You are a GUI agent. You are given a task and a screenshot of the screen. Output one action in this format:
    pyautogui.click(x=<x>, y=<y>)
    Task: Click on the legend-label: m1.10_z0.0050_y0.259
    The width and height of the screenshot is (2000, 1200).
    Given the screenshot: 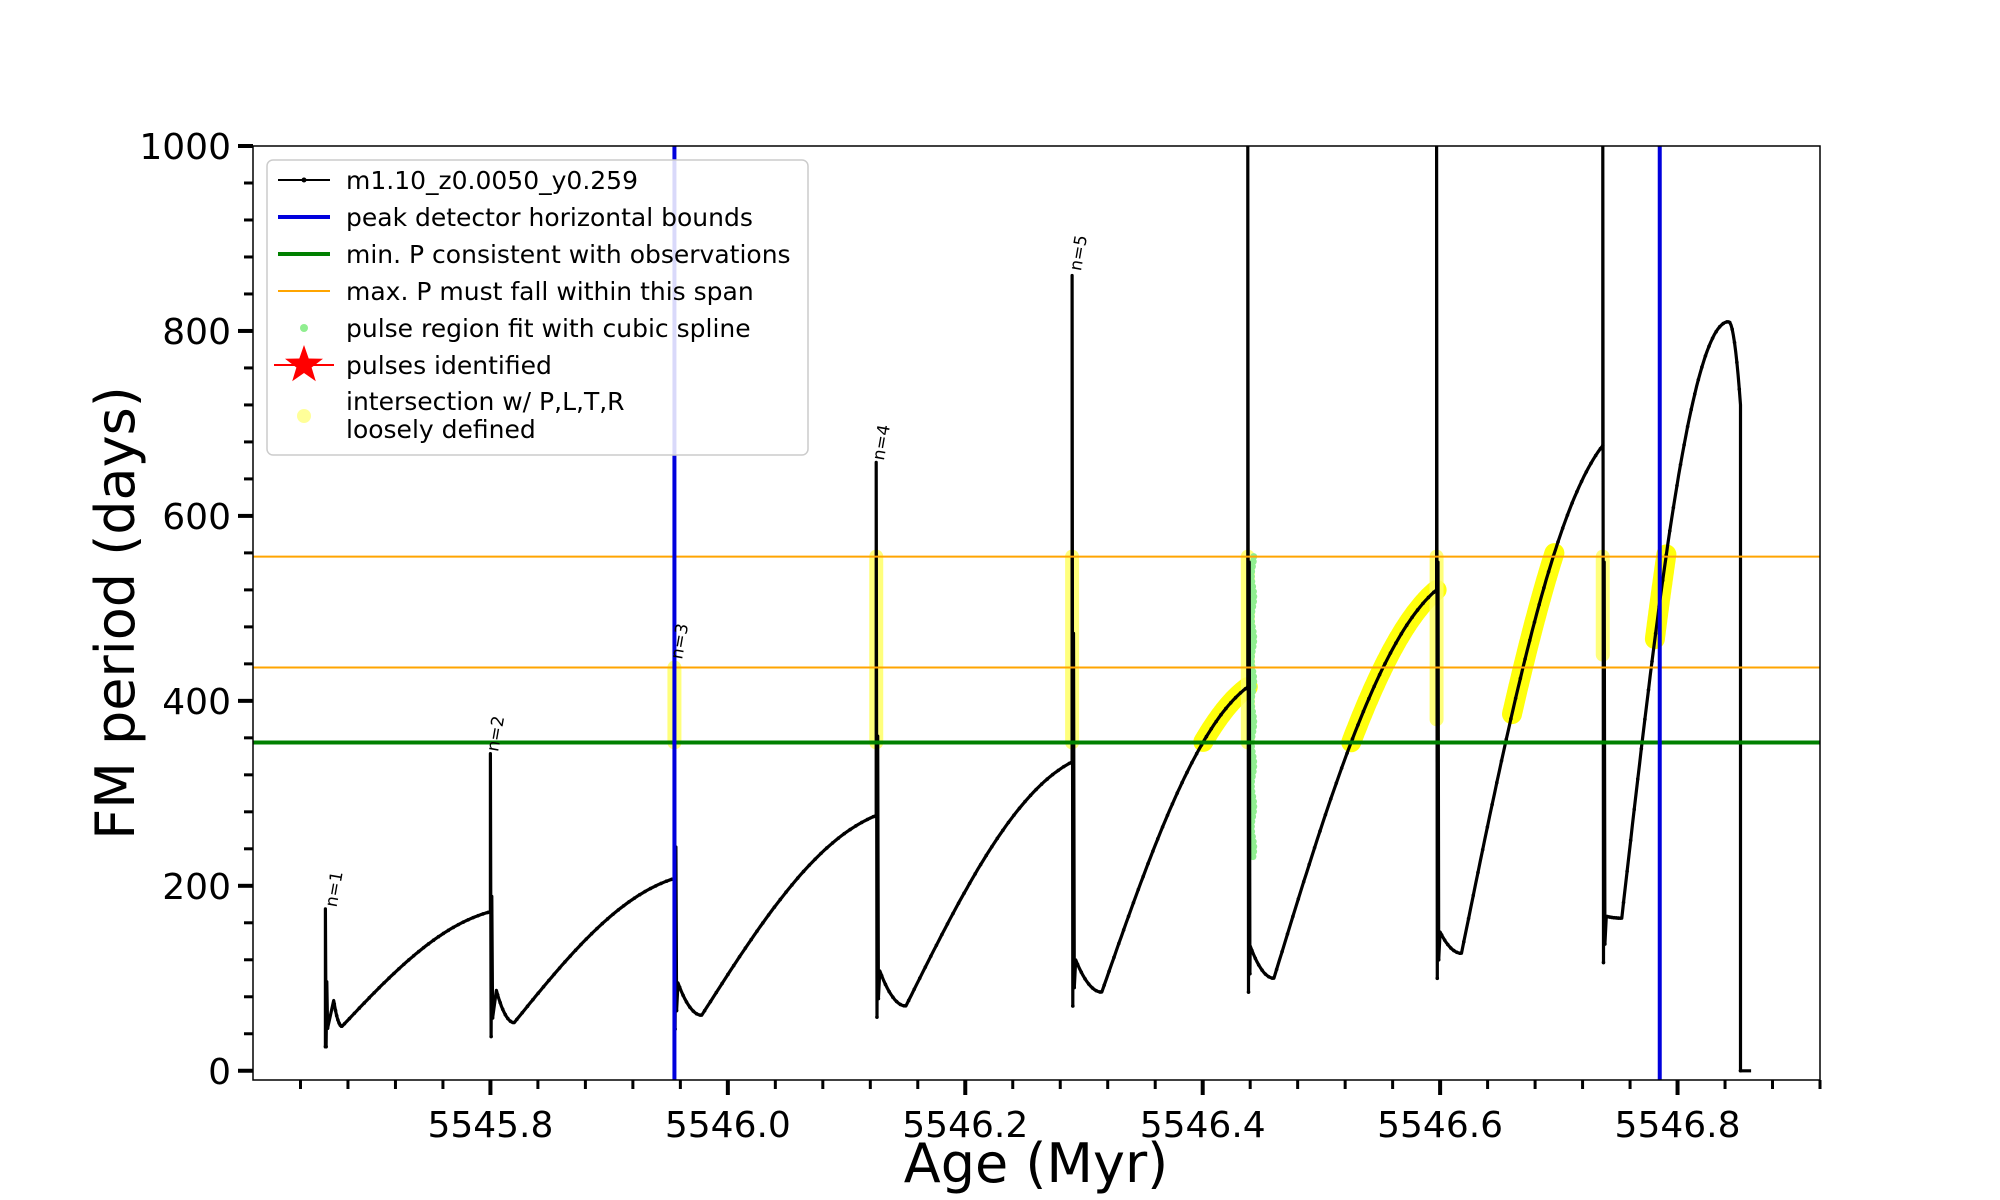 What is the action you would take?
    pyautogui.click(x=492, y=180)
    